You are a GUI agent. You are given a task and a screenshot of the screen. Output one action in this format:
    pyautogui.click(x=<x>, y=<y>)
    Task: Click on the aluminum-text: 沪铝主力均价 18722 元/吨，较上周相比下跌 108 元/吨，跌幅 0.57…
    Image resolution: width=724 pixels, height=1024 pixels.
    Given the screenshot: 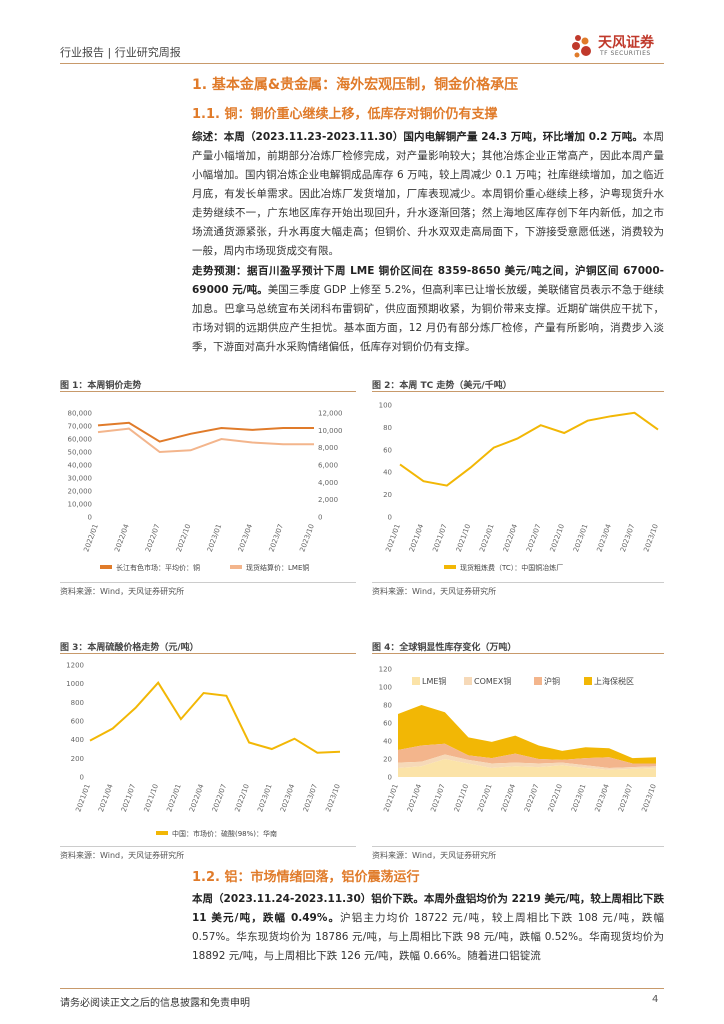 What is the action you would take?
    pyautogui.click(x=428, y=937)
    